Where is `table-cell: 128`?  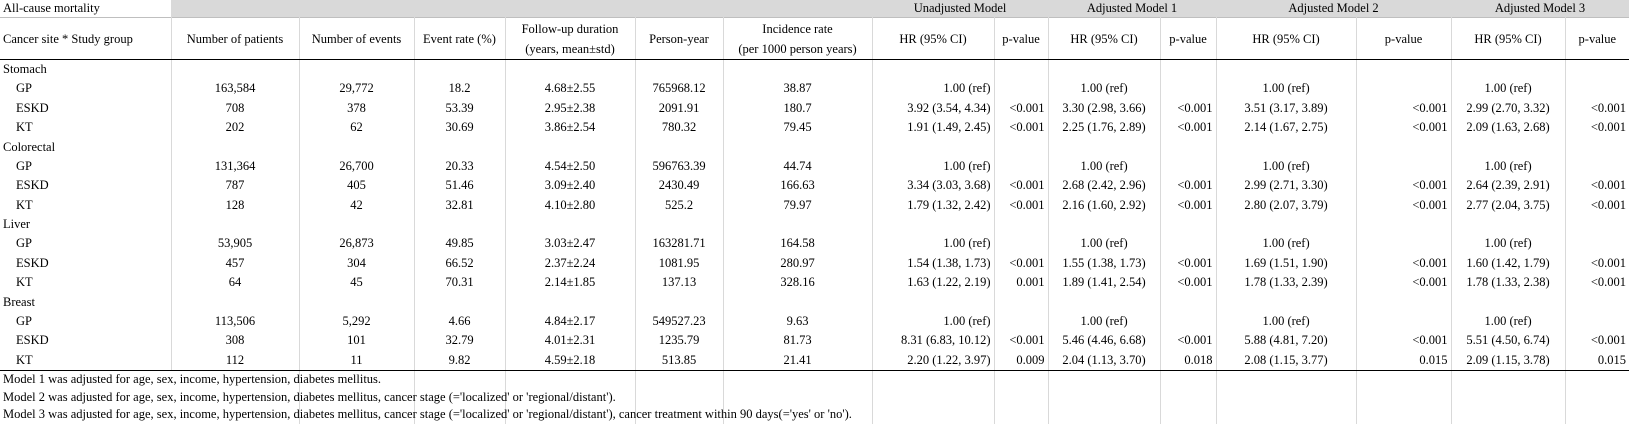
table-cell: 128 is located at coordinates (235, 205).